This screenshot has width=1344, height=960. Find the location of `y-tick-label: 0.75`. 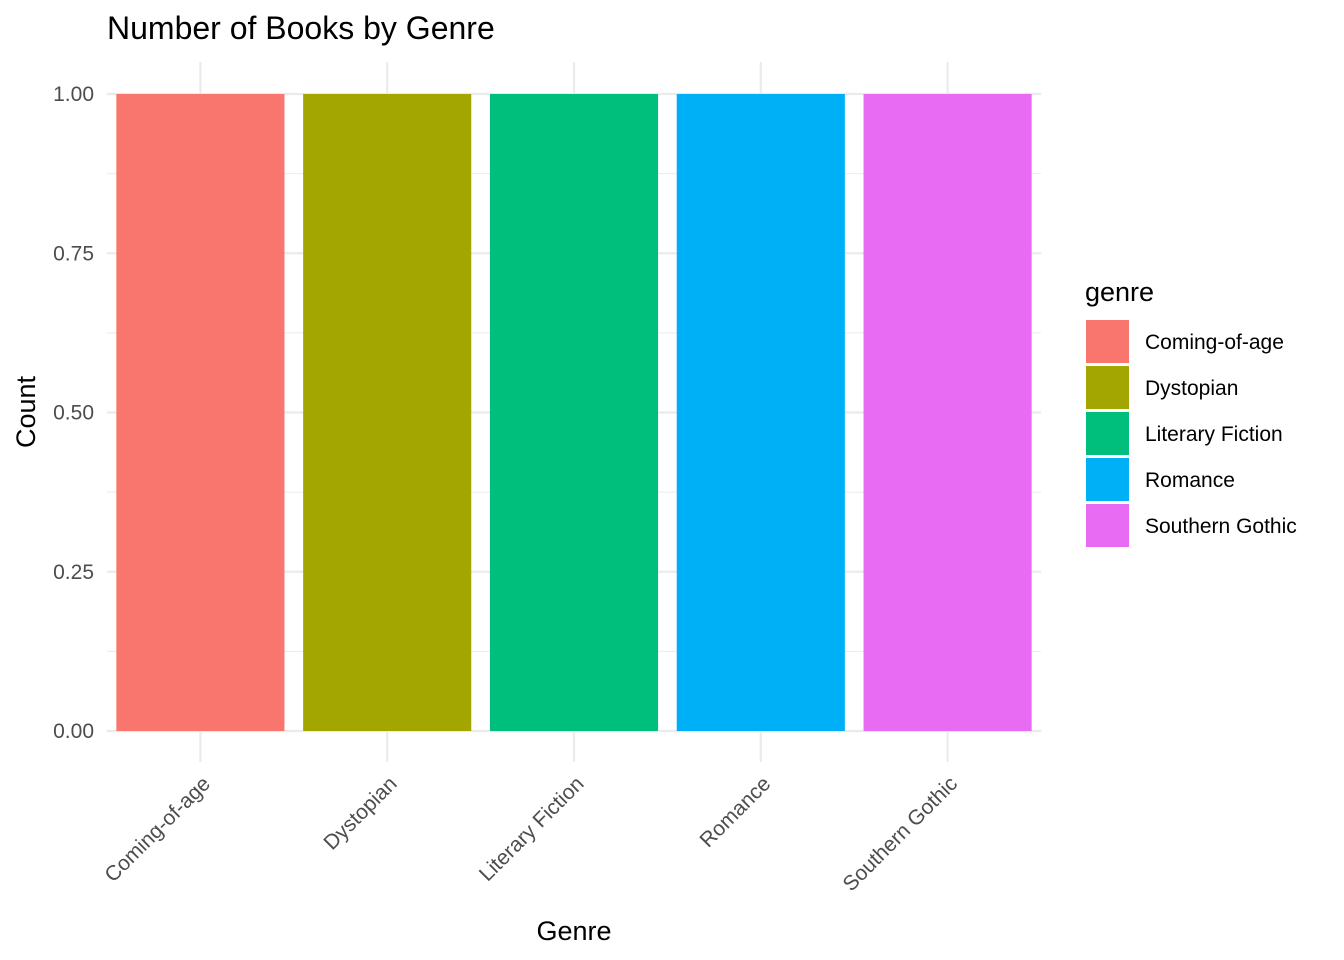

y-tick-label: 0.75 is located at coordinates (73, 253).